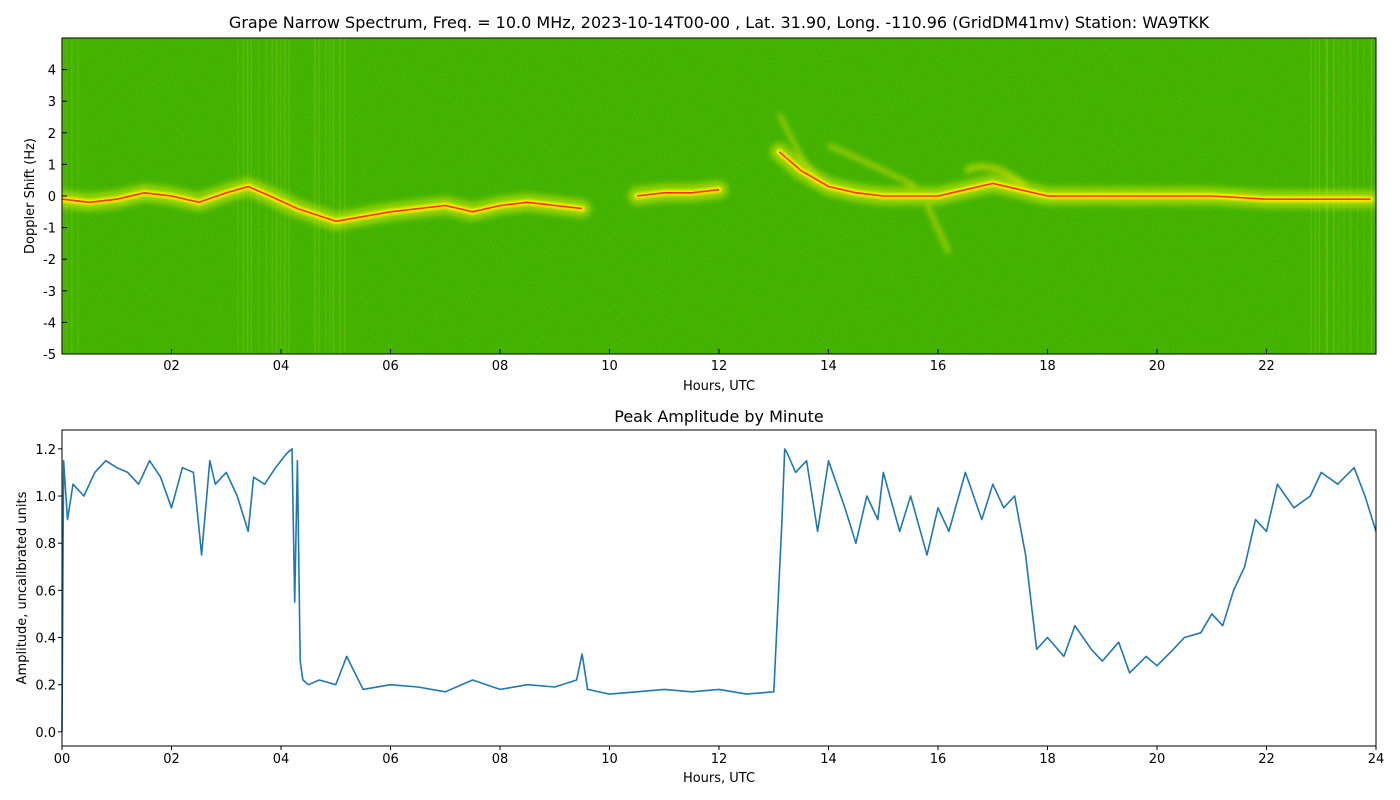 This screenshot has width=1400, height=800. What do you see at coordinates (938, 366) in the screenshot?
I see `spectrogram-x-tick-label: 16` at bounding box center [938, 366].